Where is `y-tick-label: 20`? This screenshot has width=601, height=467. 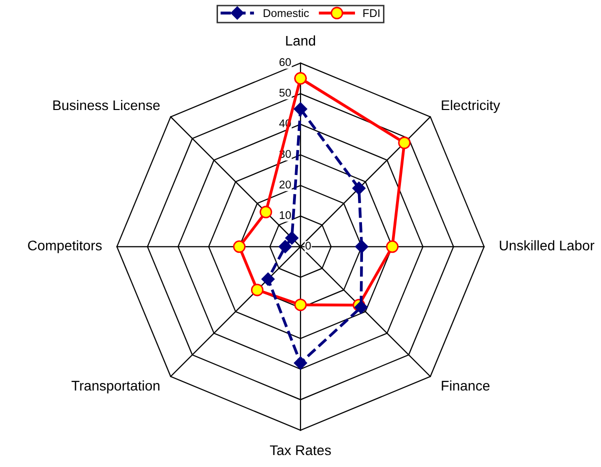
y-tick-label: 20 is located at coordinates (285, 184).